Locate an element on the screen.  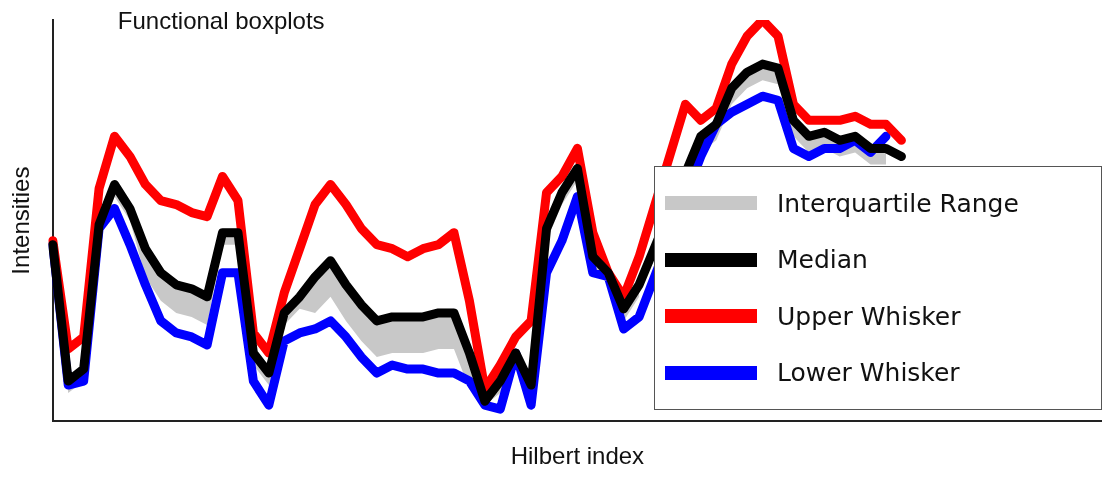
x-axis-title: Hilbert index is located at coordinates (577, 456).